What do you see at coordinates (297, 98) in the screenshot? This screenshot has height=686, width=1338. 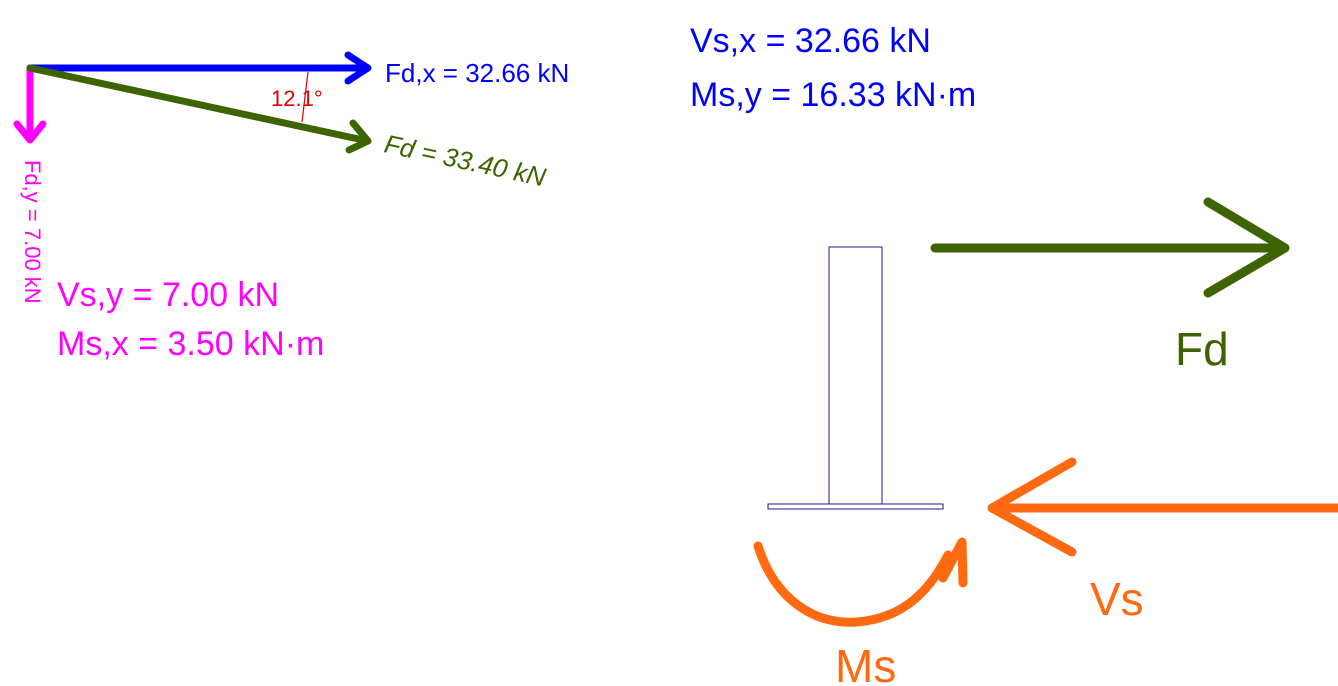 I see `angle-label: 12.1°` at bounding box center [297, 98].